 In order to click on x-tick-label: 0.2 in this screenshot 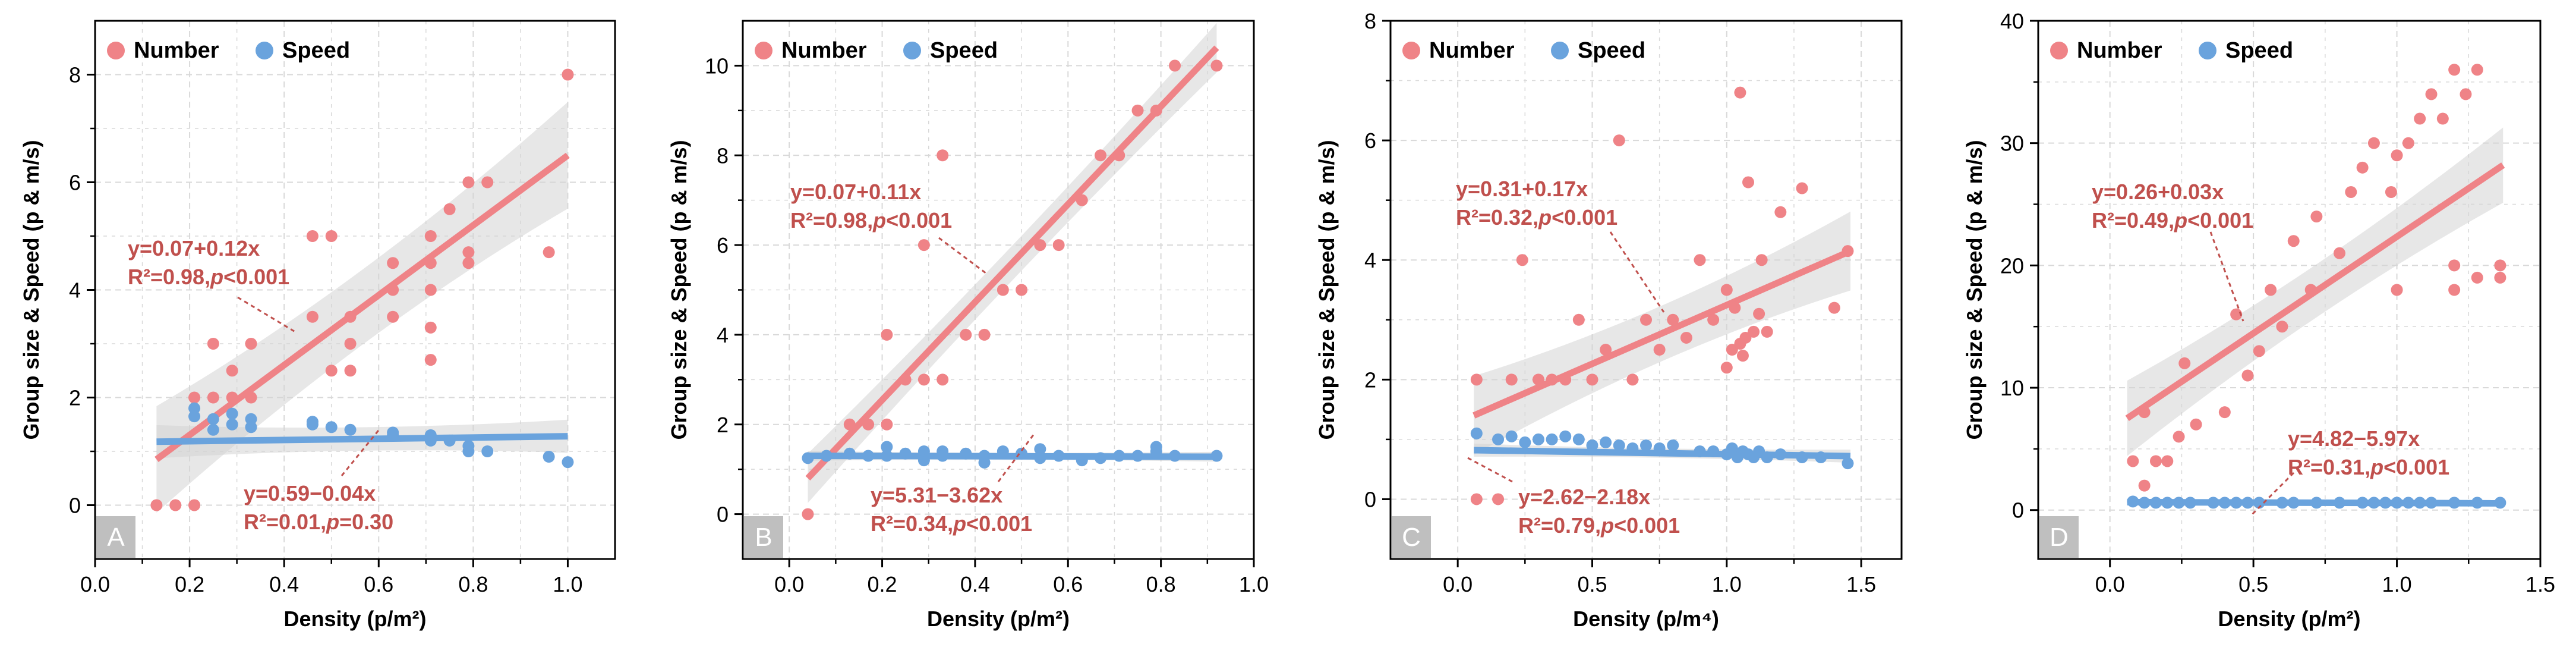, I will do `click(882, 584)`.